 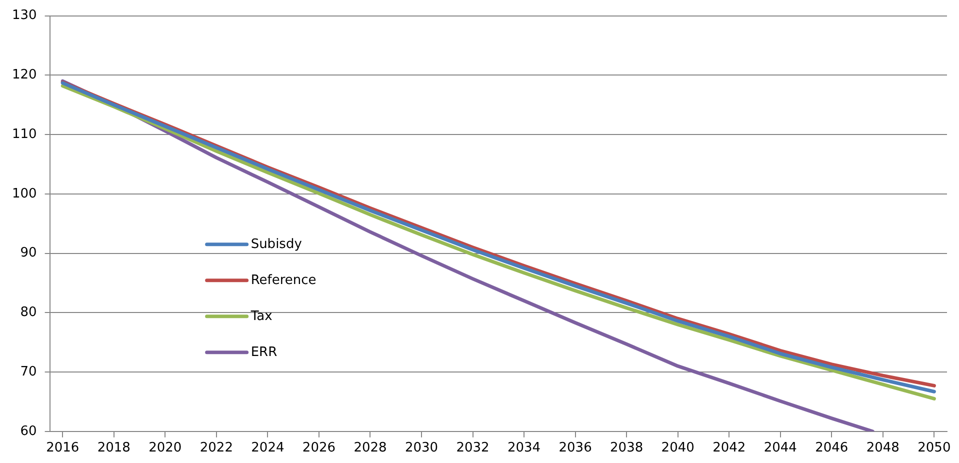 What do you see at coordinates (28, 253) in the screenshot?
I see `y-tick-label: 90` at bounding box center [28, 253].